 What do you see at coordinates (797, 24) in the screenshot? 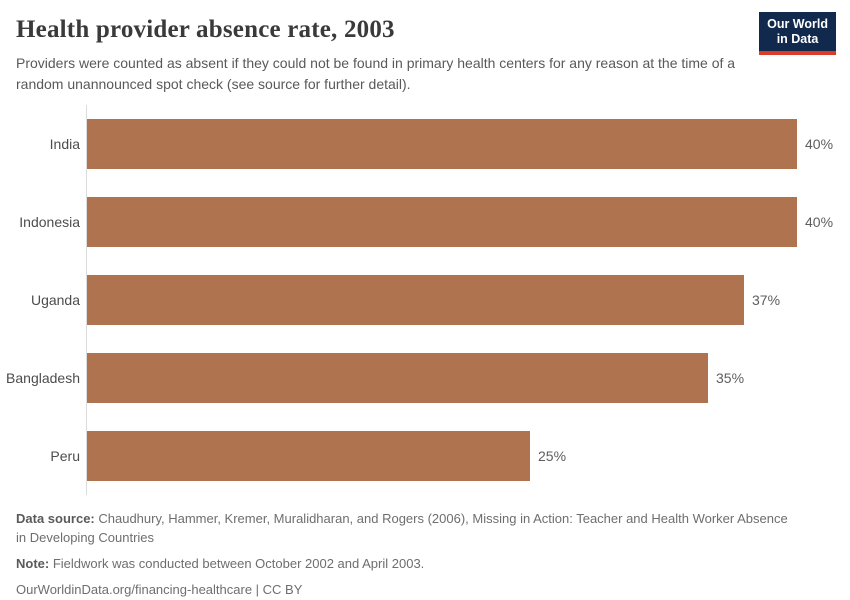
I see `owid-logo-line1: Our World` at bounding box center [797, 24].